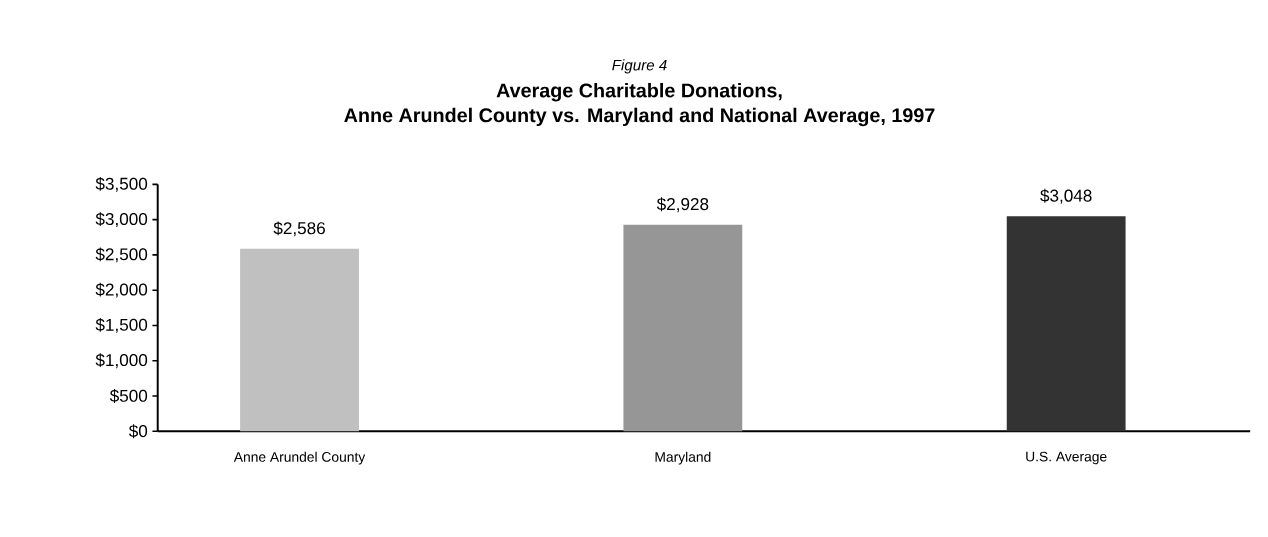 This screenshot has width=1268, height=537. I want to click on x-tick-label: Maryland, so click(683, 458).